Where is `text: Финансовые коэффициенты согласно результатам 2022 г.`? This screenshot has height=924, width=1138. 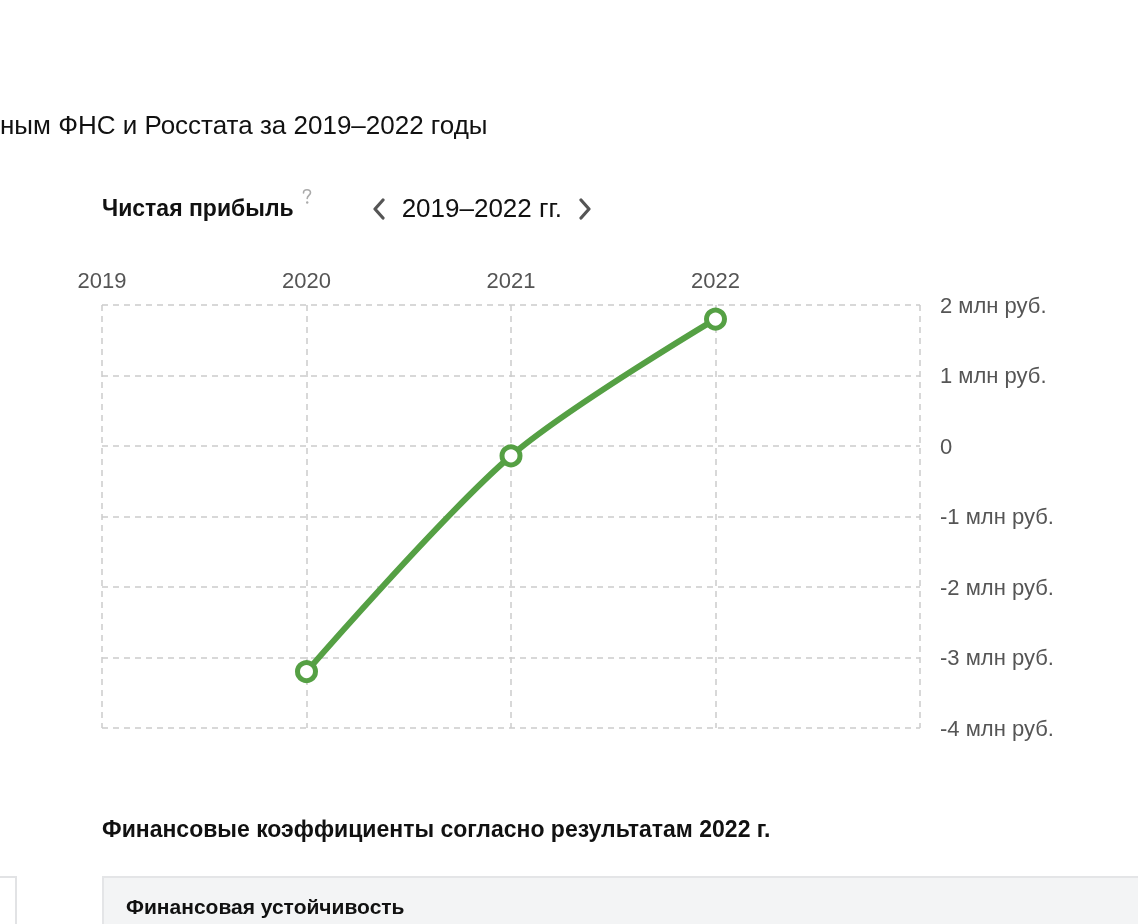 text: Финансовые коэффициенты согласно результатам 2022 г. is located at coordinates (436, 829).